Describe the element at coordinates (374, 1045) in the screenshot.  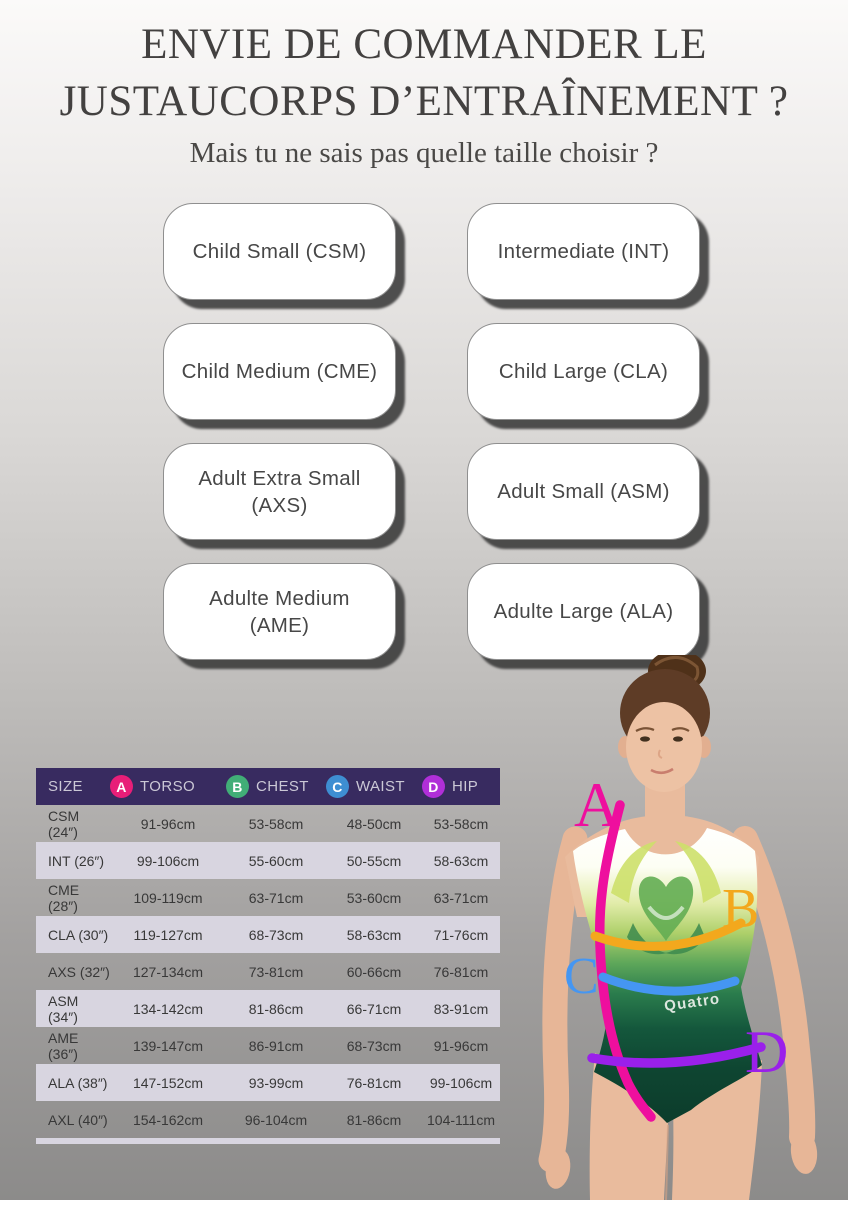
I see `waist-cell: 68-73cm` at that location.